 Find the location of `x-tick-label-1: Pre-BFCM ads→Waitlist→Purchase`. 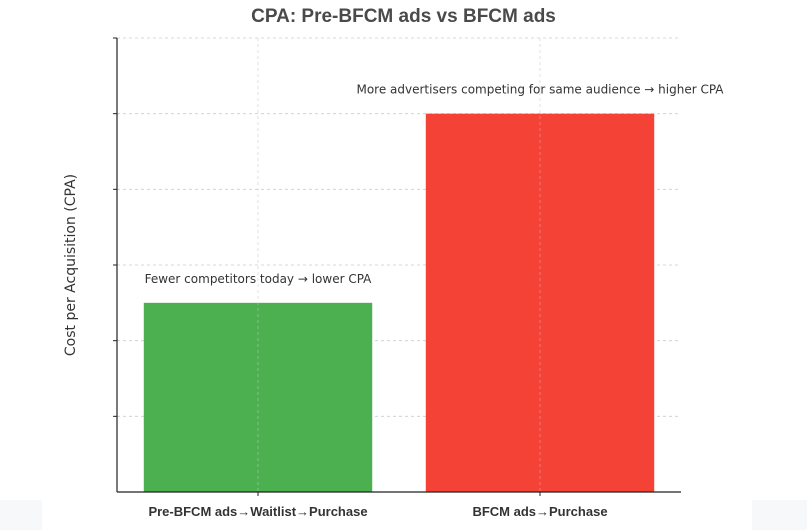

x-tick-label-1: Pre-BFCM ads→Waitlist→Purchase is located at coordinates (257, 511).